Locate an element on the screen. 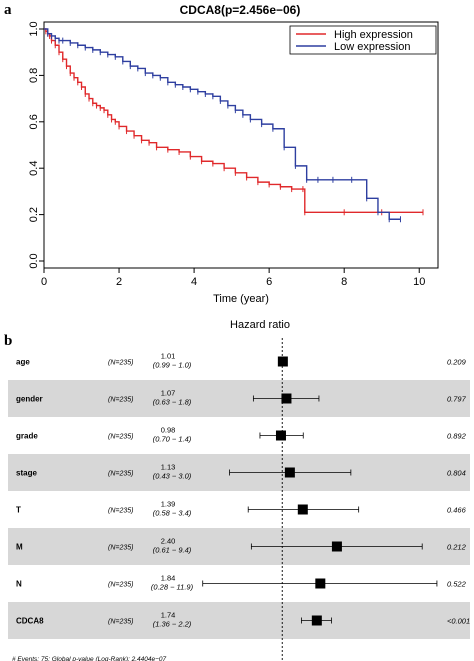 Image resolution: width=474 pixels, height=661 pixels. p-value-label: 0.797 is located at coordinates (457, 399).